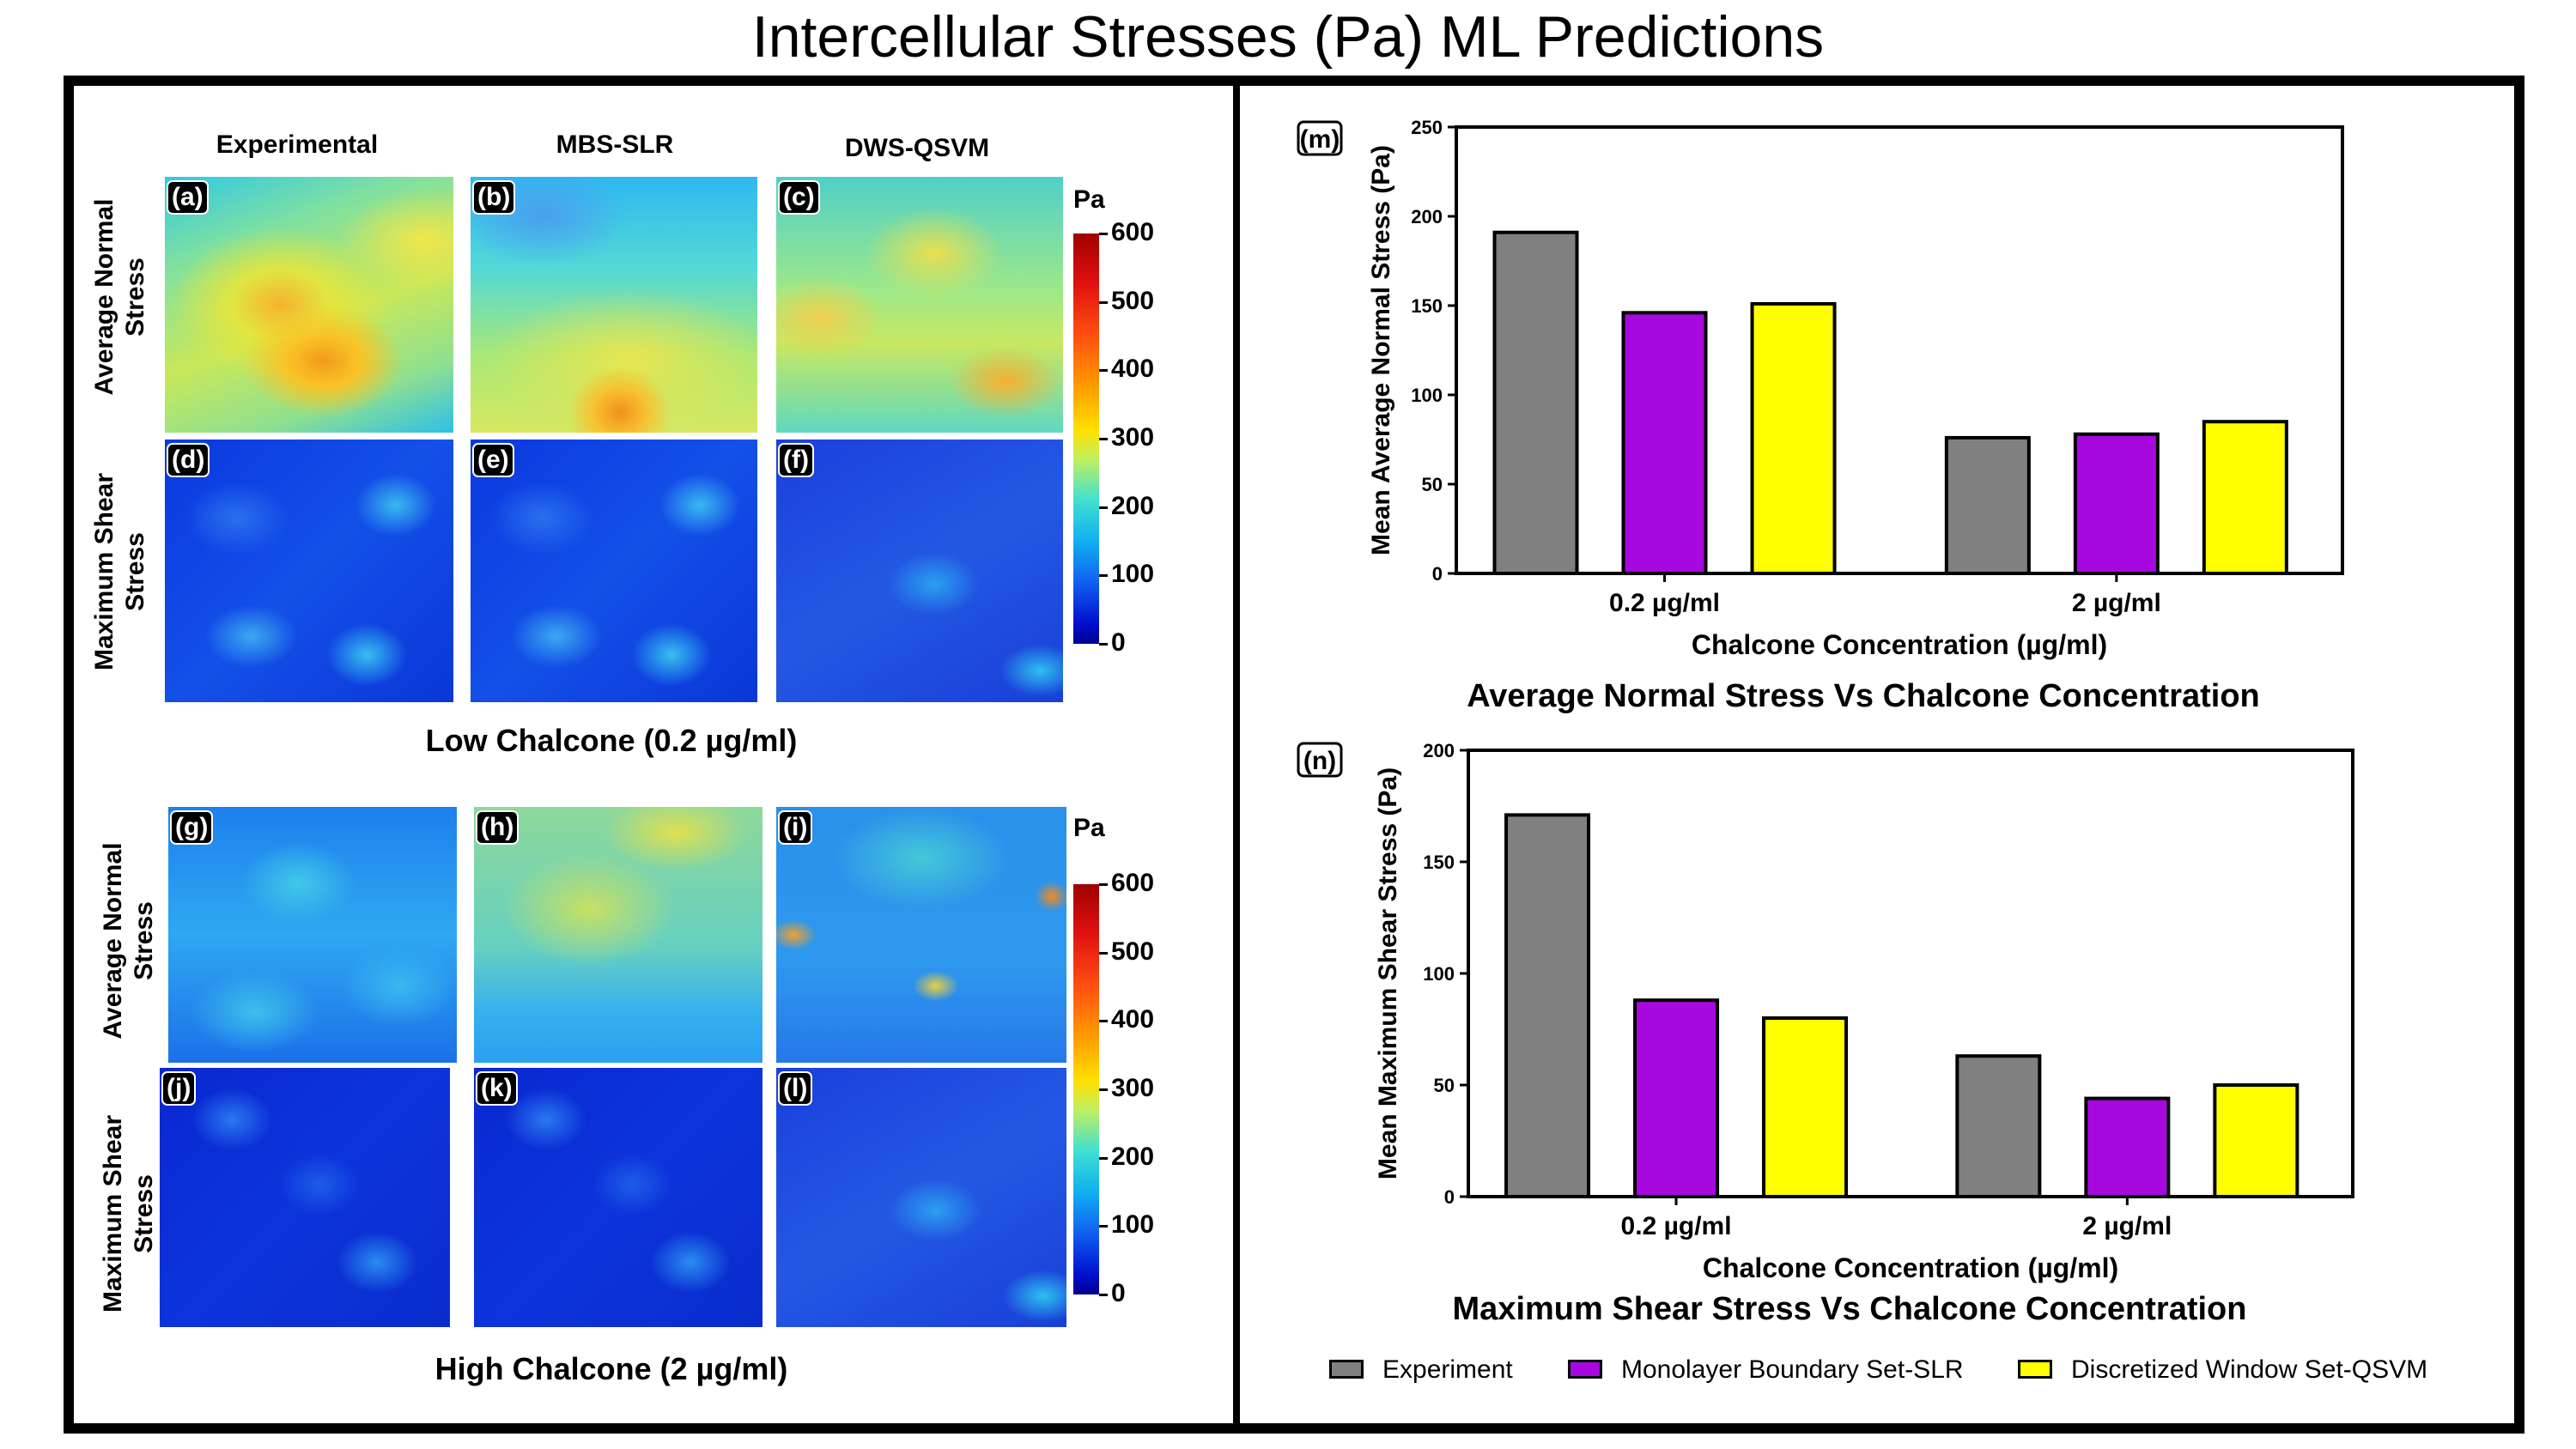 The height and width of the screenshot is (1449, 2576). What do you see at coordinates (1448, 1369) in the screenshot?
I see `legend-label: Experiment` at bounding box center [1448, 1369].